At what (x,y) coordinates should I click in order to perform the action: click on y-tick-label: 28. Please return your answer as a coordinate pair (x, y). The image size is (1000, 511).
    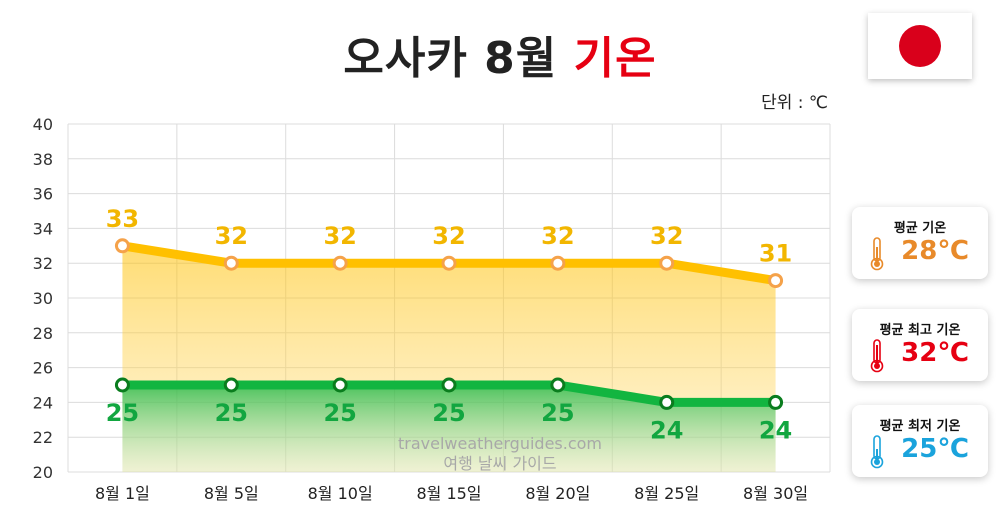
    Looking at the image, I should click on (43, 333).